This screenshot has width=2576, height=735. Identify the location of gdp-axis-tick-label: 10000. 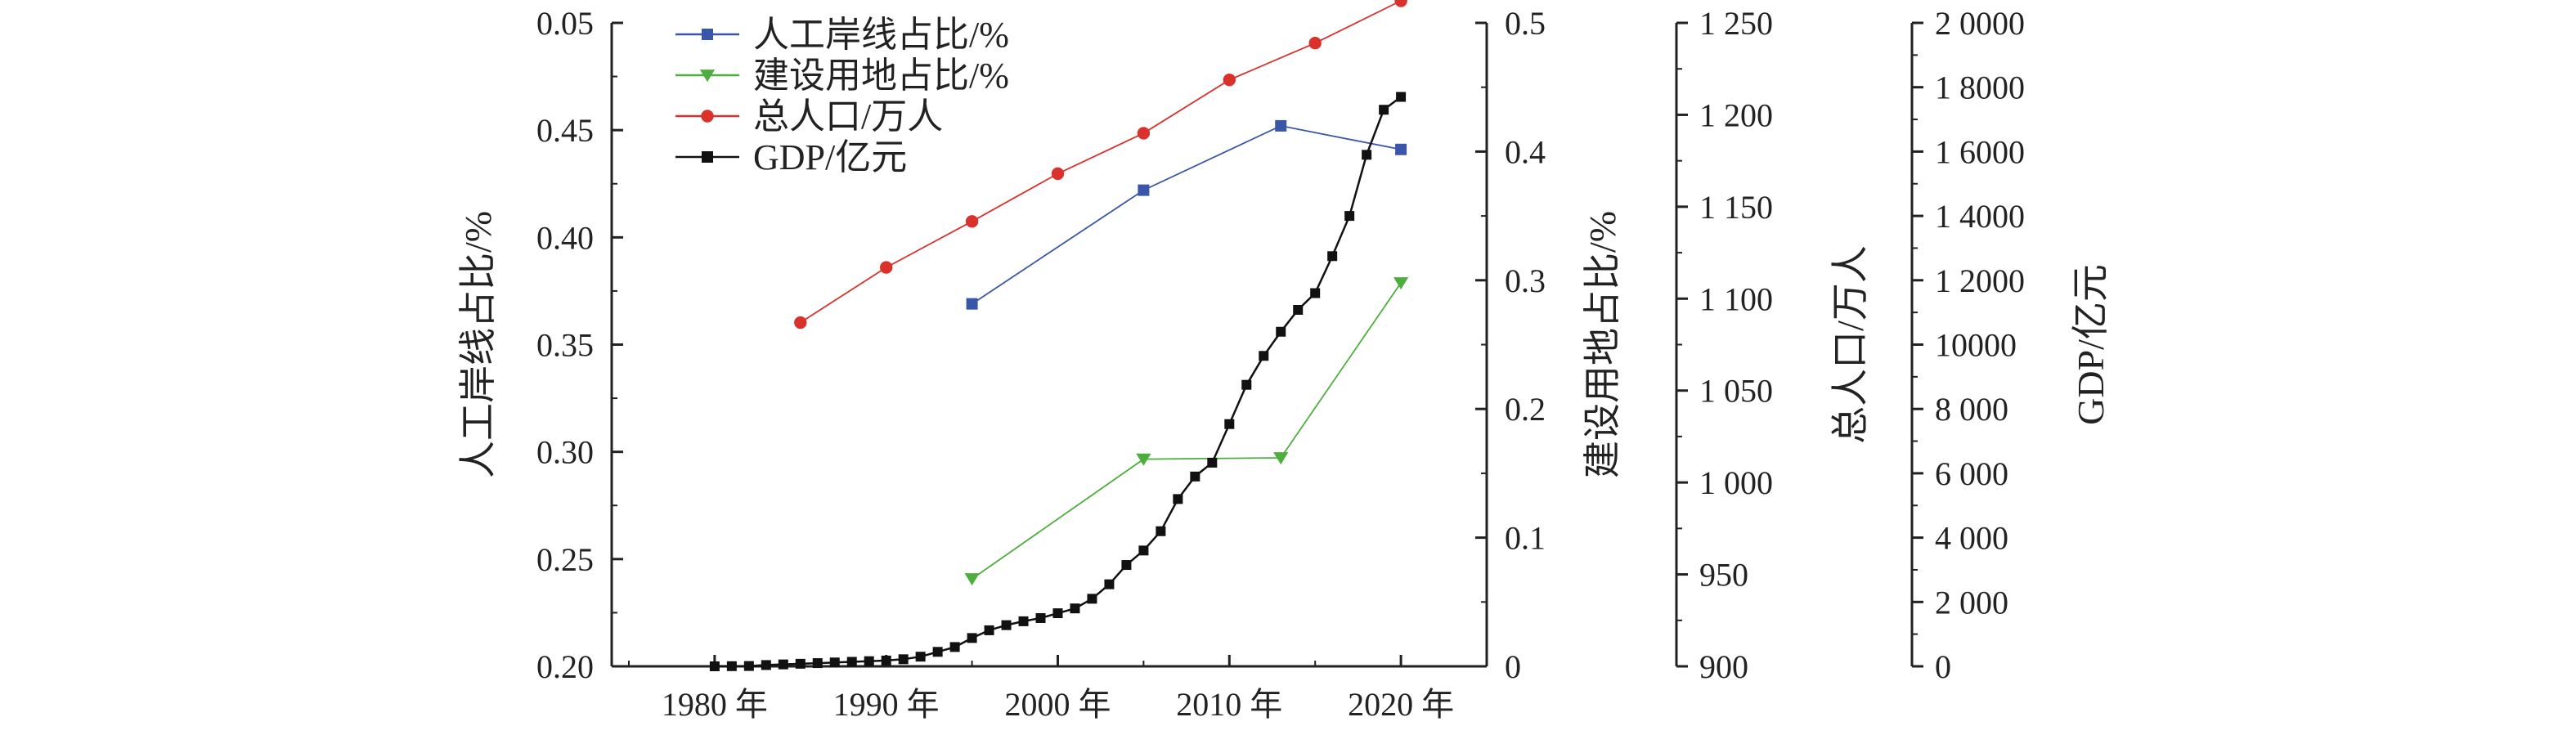
(1976, 345).